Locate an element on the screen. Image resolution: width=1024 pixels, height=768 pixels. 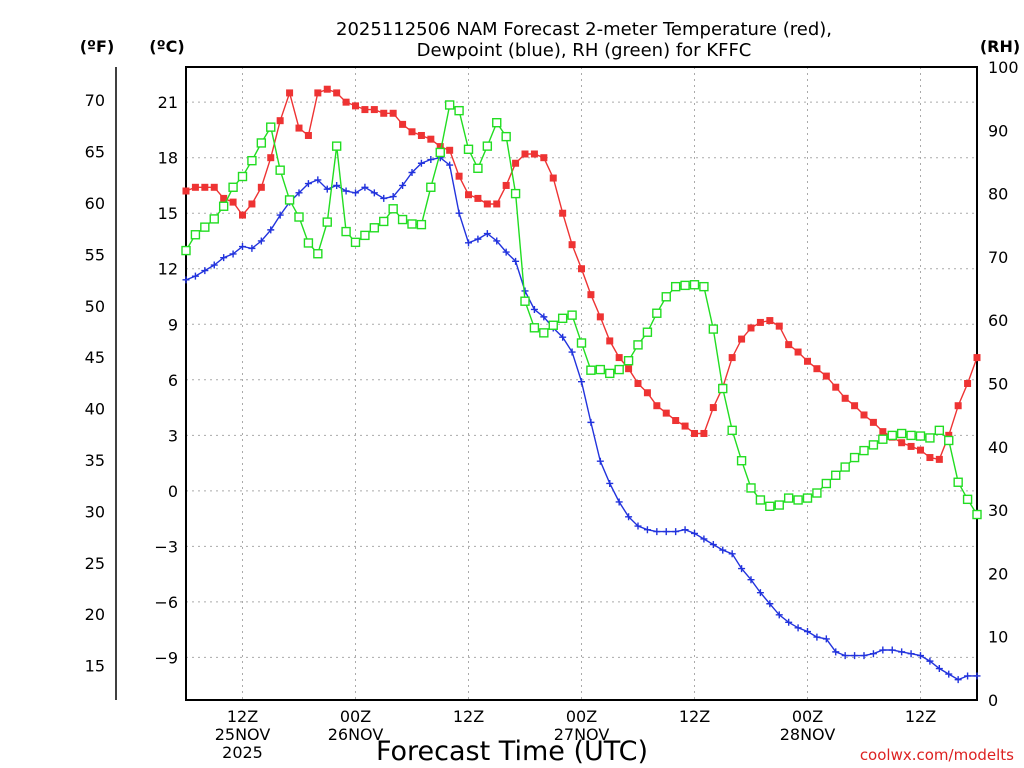
fahrenheit-tick-label: 50 is located at coordinates (95, 306).